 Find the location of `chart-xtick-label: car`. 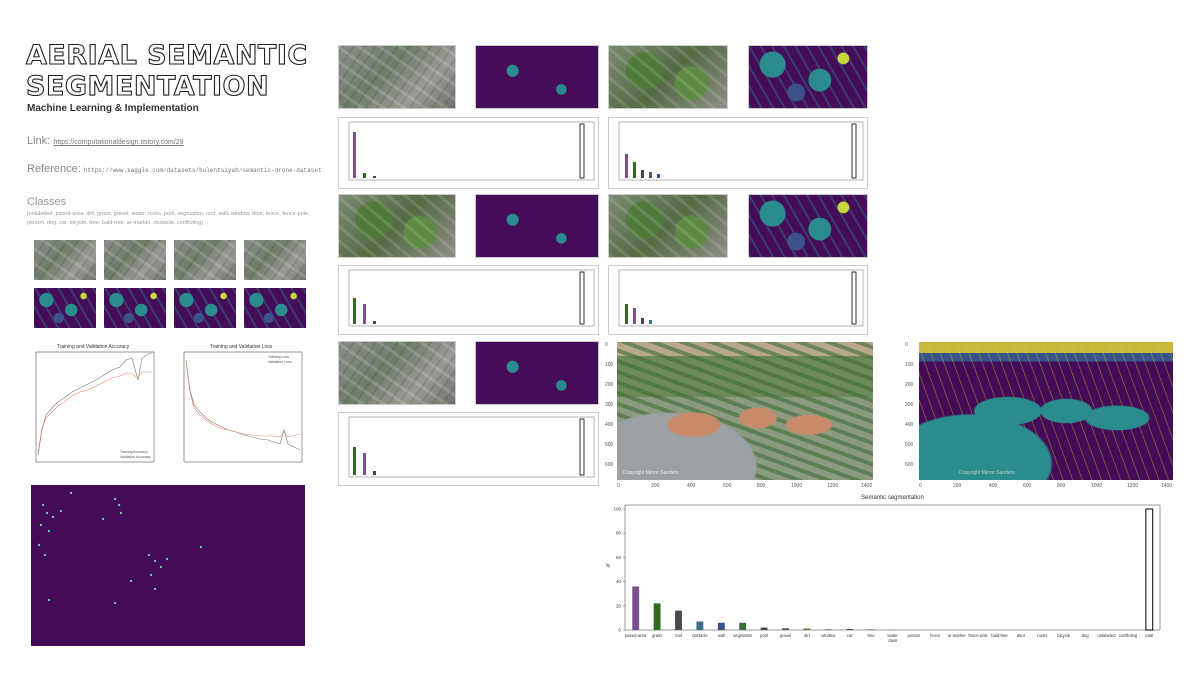

chart-xtick-label: car is located at coordinates (850, 635).